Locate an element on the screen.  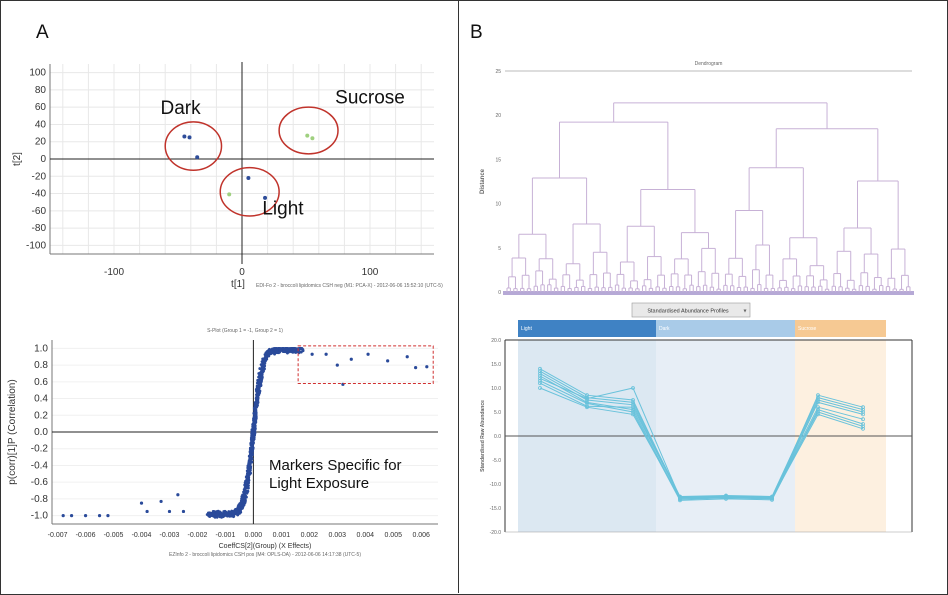
panel-b-label: B is located at coordinates (476, 32).